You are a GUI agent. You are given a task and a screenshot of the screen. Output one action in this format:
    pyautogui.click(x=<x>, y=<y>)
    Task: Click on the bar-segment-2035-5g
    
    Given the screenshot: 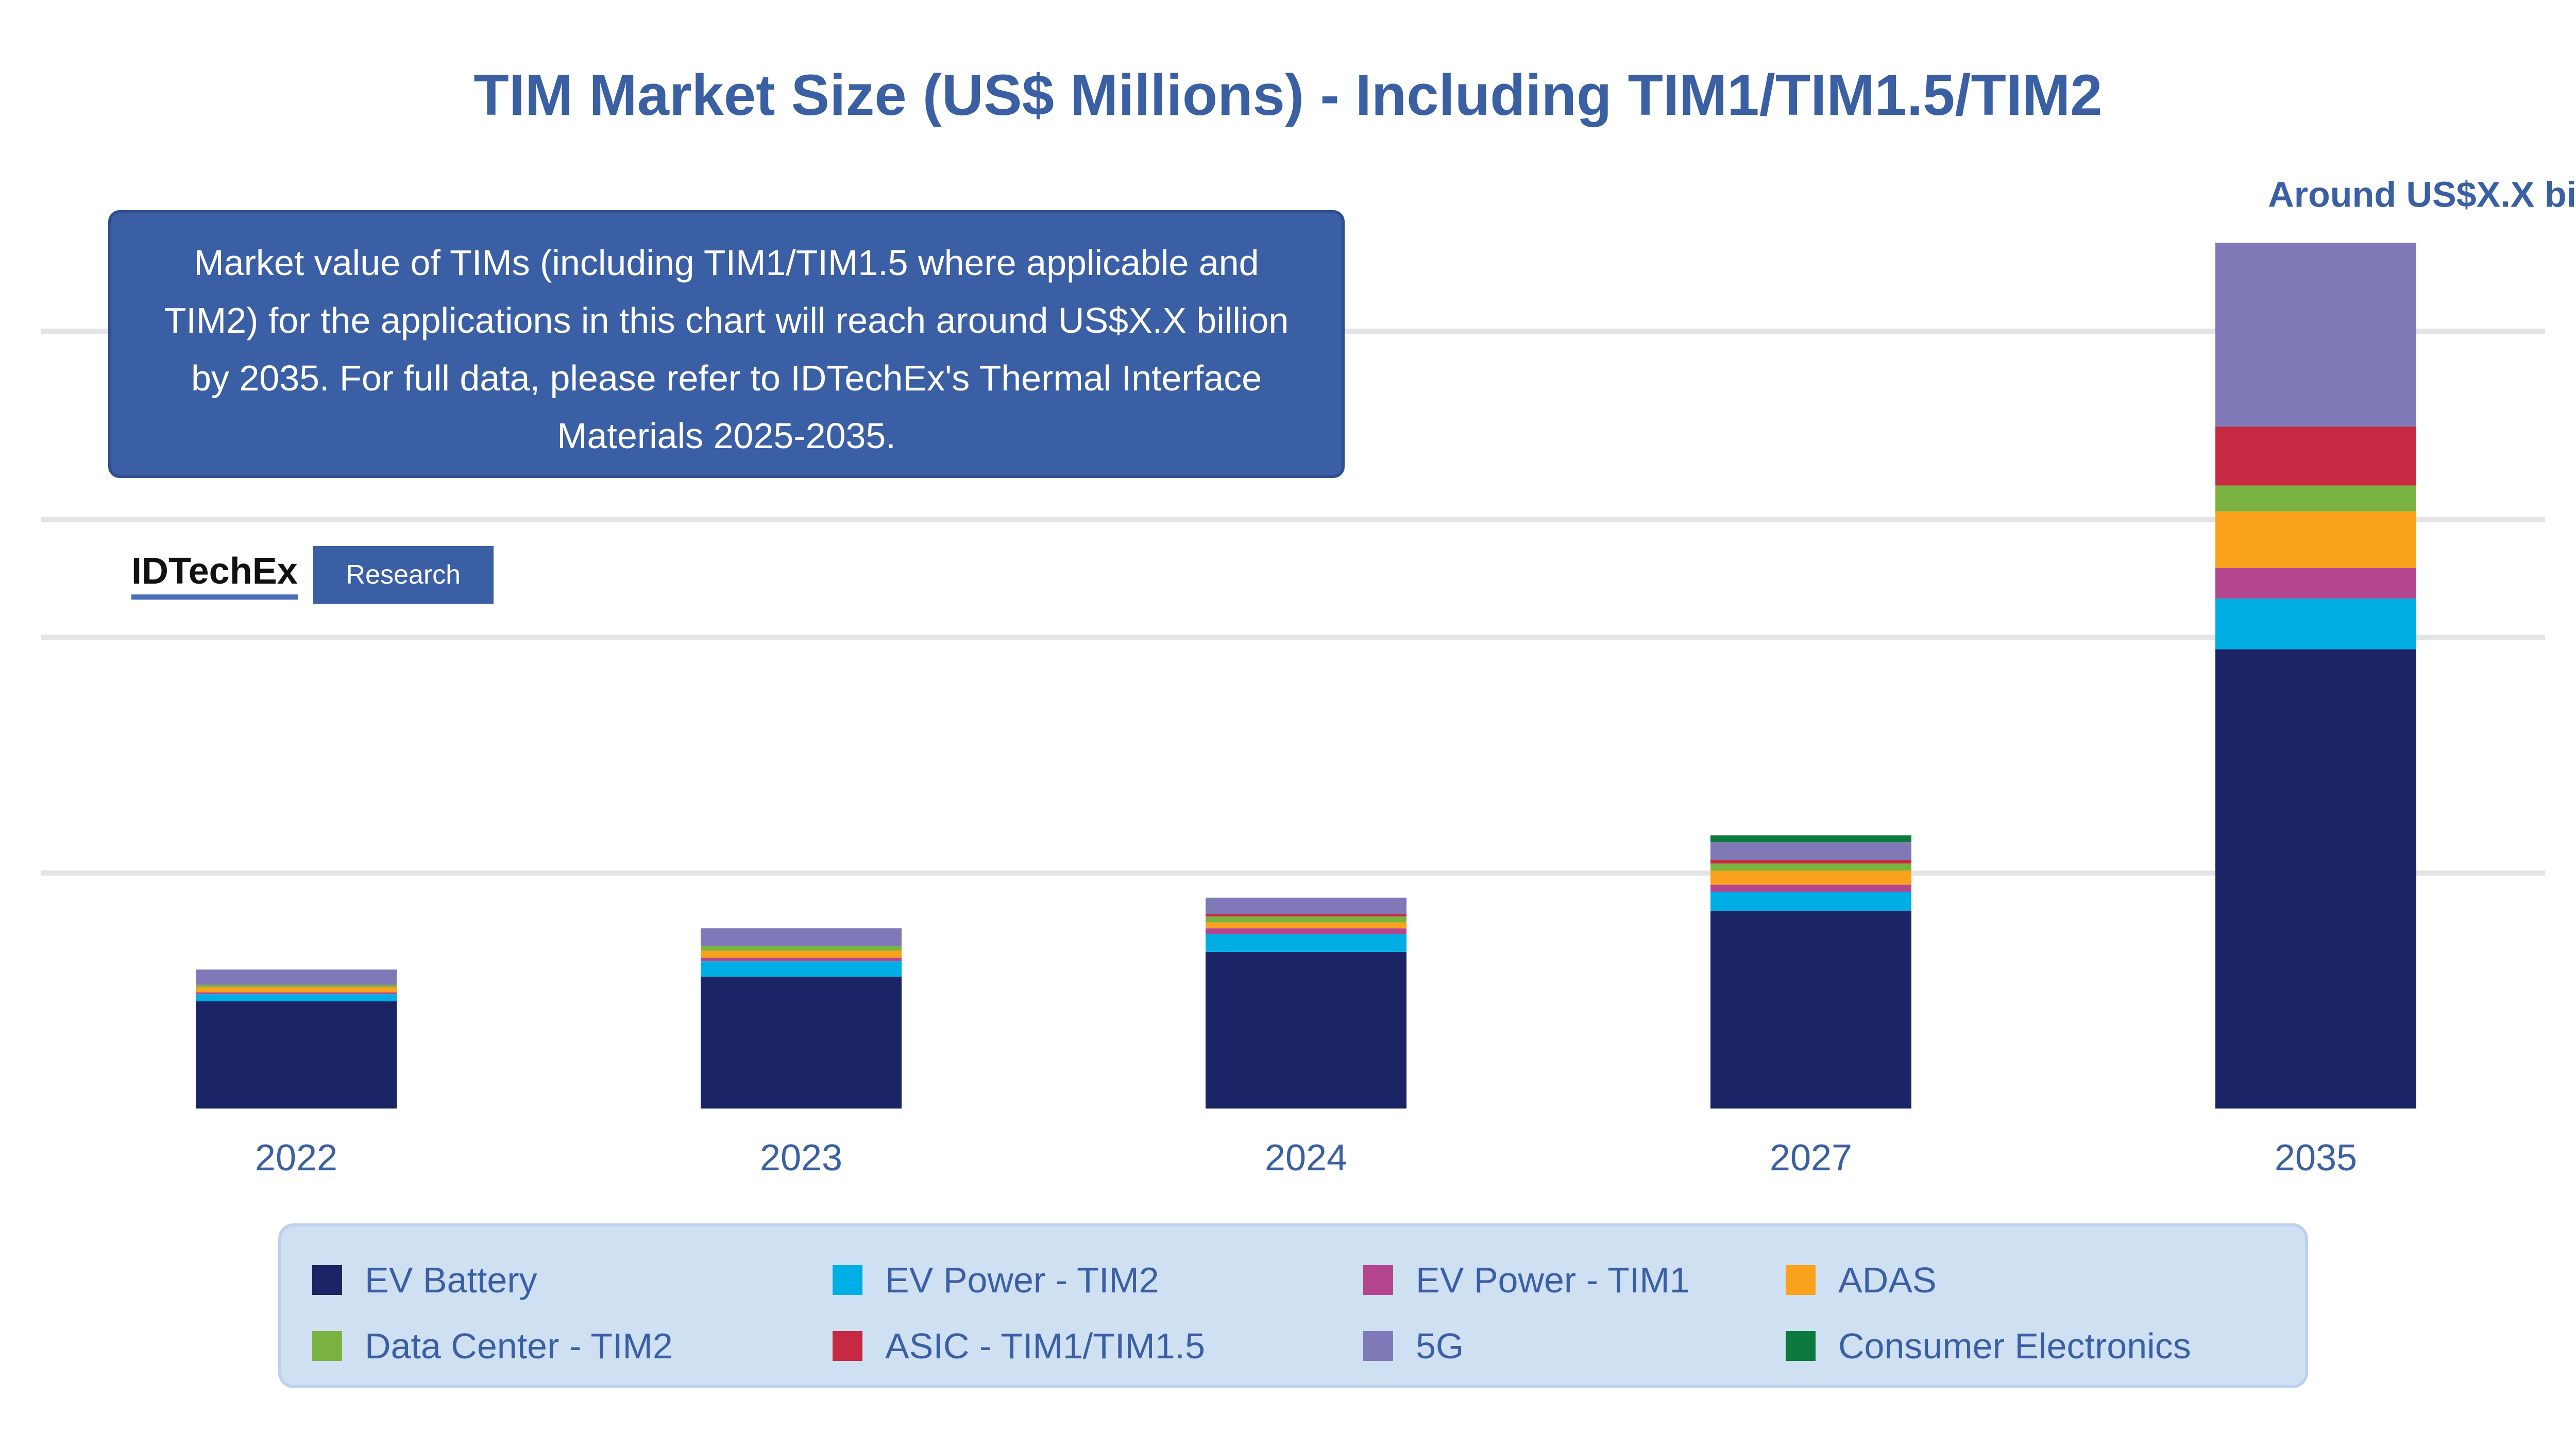 What is the action you would take?
    pyautogui.click(x=2315, y=335)
    